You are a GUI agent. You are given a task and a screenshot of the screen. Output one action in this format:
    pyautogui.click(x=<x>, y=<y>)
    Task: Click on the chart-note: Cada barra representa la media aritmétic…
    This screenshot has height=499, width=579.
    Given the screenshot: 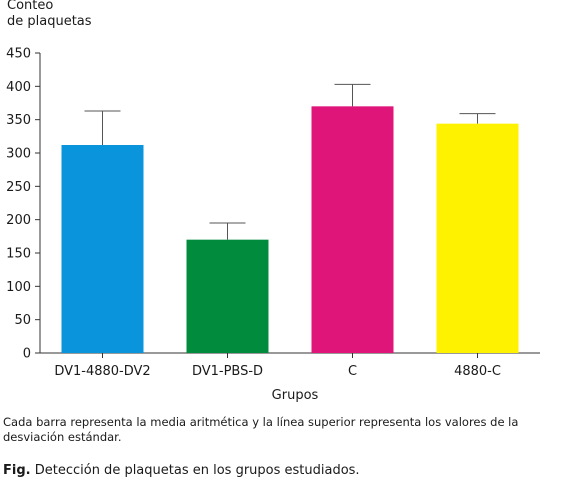 What is the action you would take?
    pyautogui.click(x=261, y=429)
    